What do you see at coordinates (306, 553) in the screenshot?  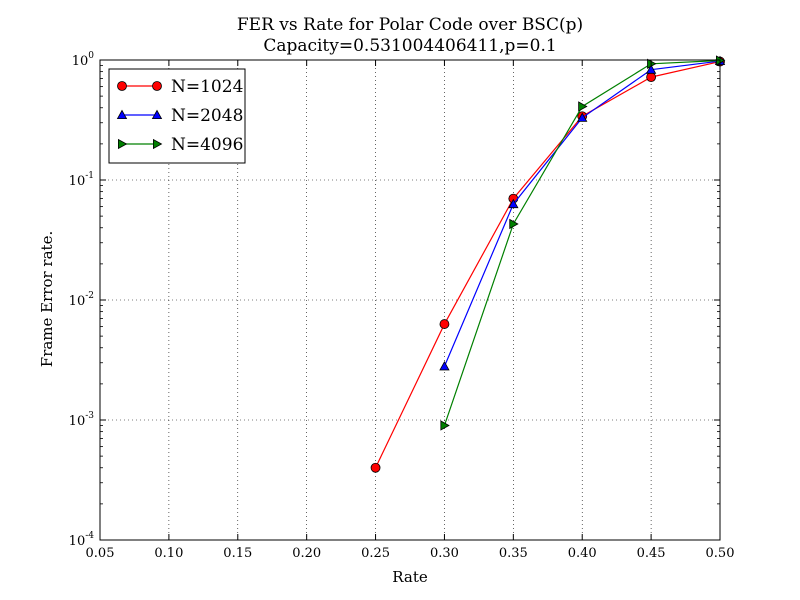 I see `x-tick-label: 0.20` at bounding box center [306, 553].